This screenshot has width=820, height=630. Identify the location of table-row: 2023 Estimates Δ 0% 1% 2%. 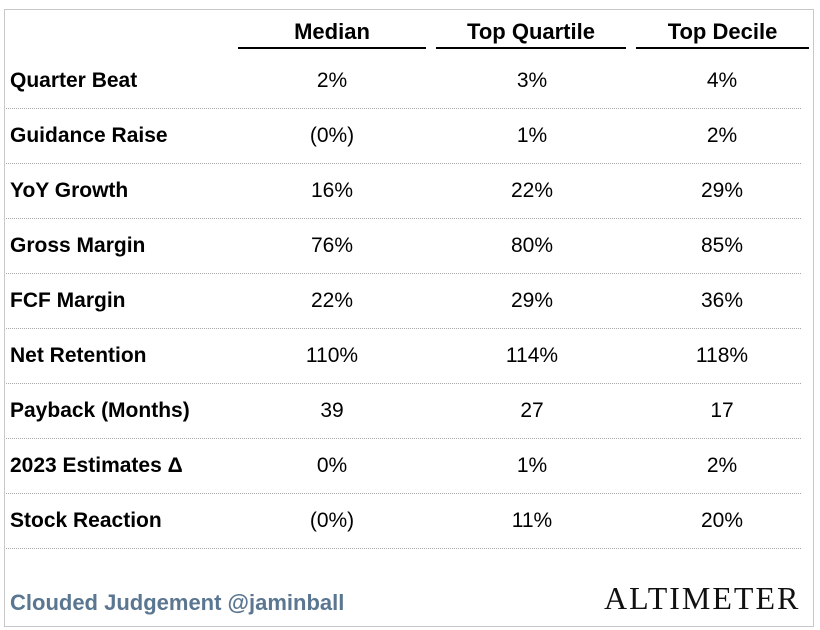
(403, 466).